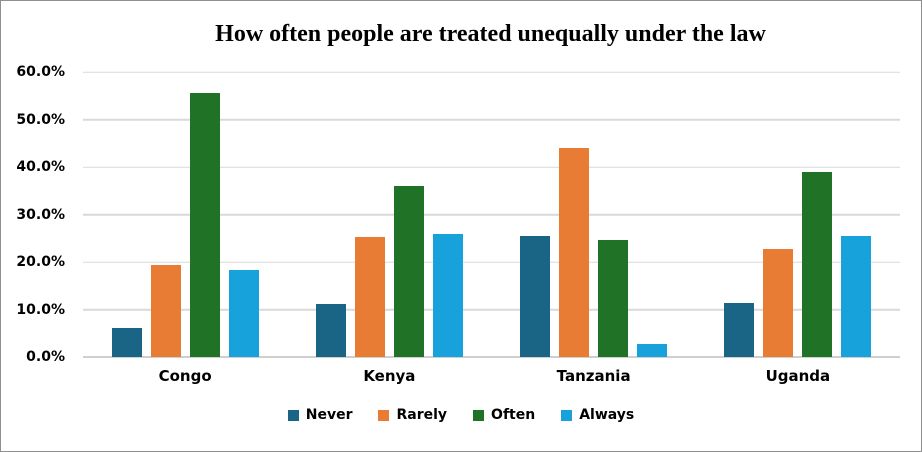 The width and height of the screenshot is (922, 452). Describe the element at coordinates (40, 262) in the screenshot. I see `y-tick-label-20: 20.0%` at that location.